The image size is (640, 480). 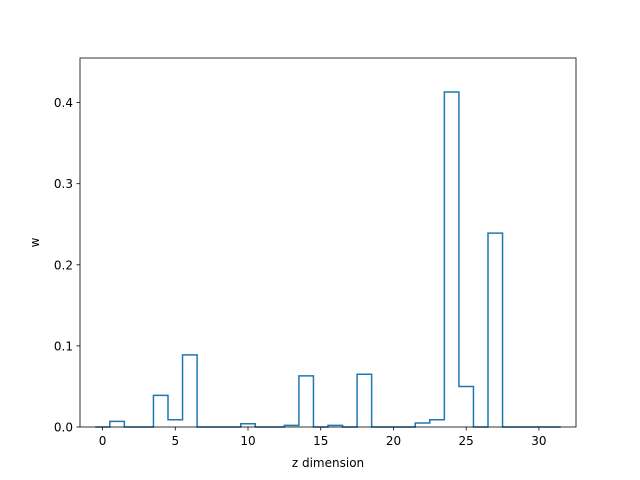 What do you see at coordinates (63, 265) in the screenshot?
I see `y-tick-label: 0.2` at bounding box center [63, 265].